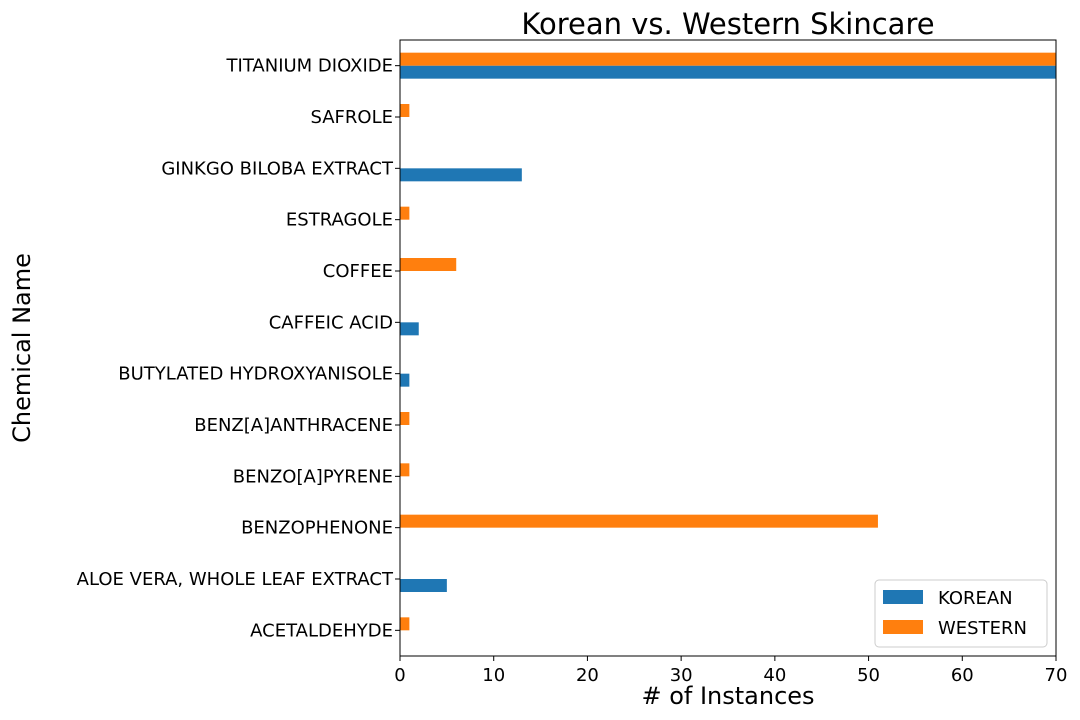  What do you see at coordinates (1056, 675) in the screenshot?
I see `x-tick-label: 70` at bounding box center [1056, 675].